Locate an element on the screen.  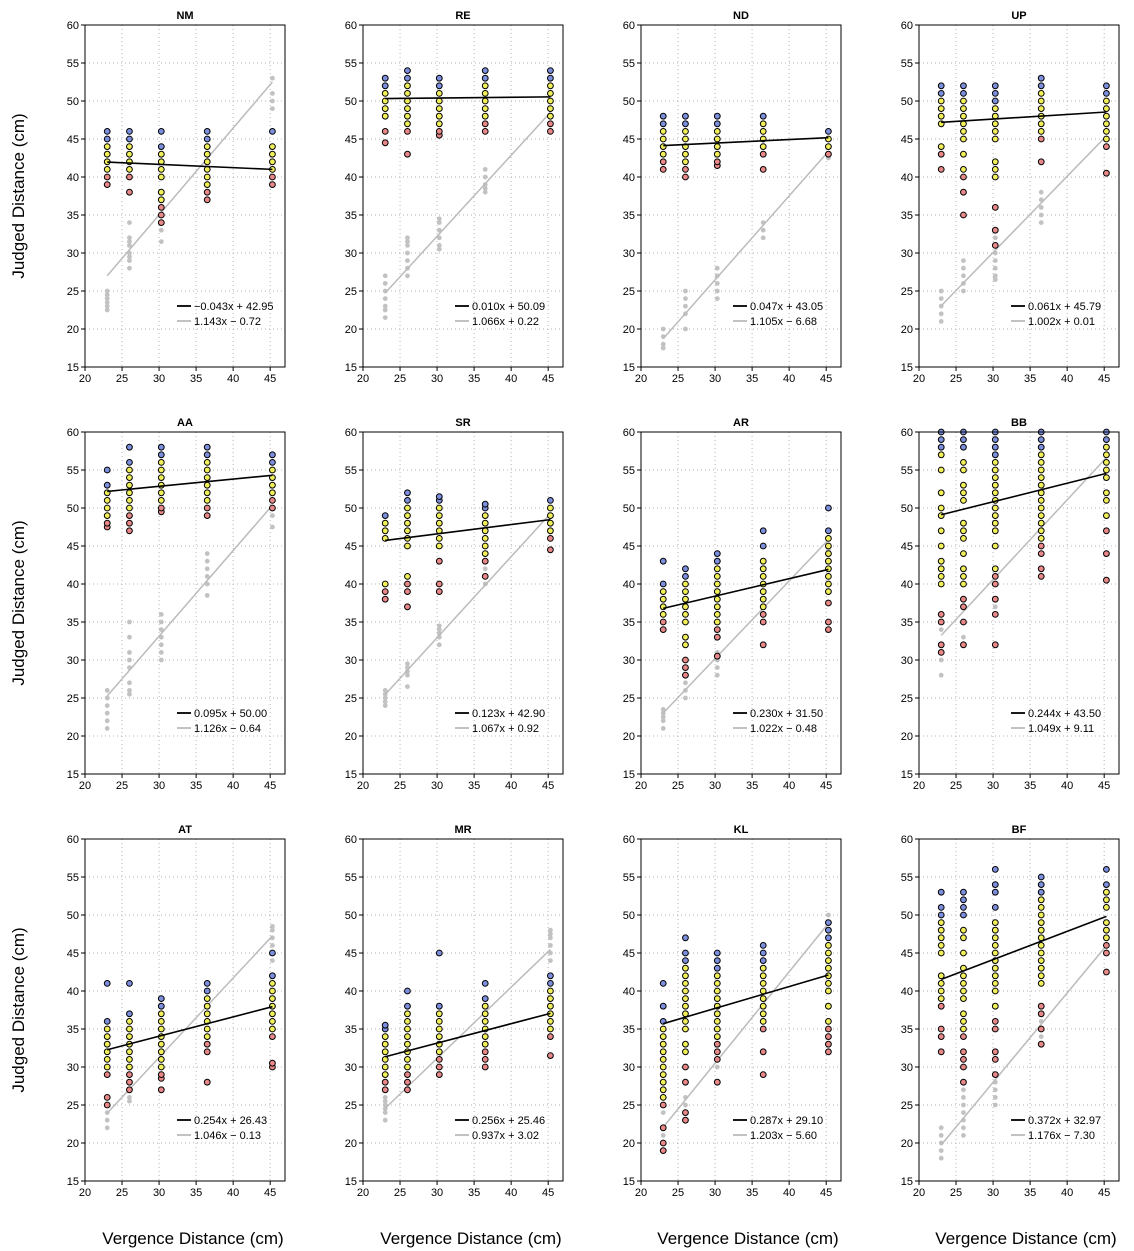
panel-title: AR is located at coordinates (741, 423).